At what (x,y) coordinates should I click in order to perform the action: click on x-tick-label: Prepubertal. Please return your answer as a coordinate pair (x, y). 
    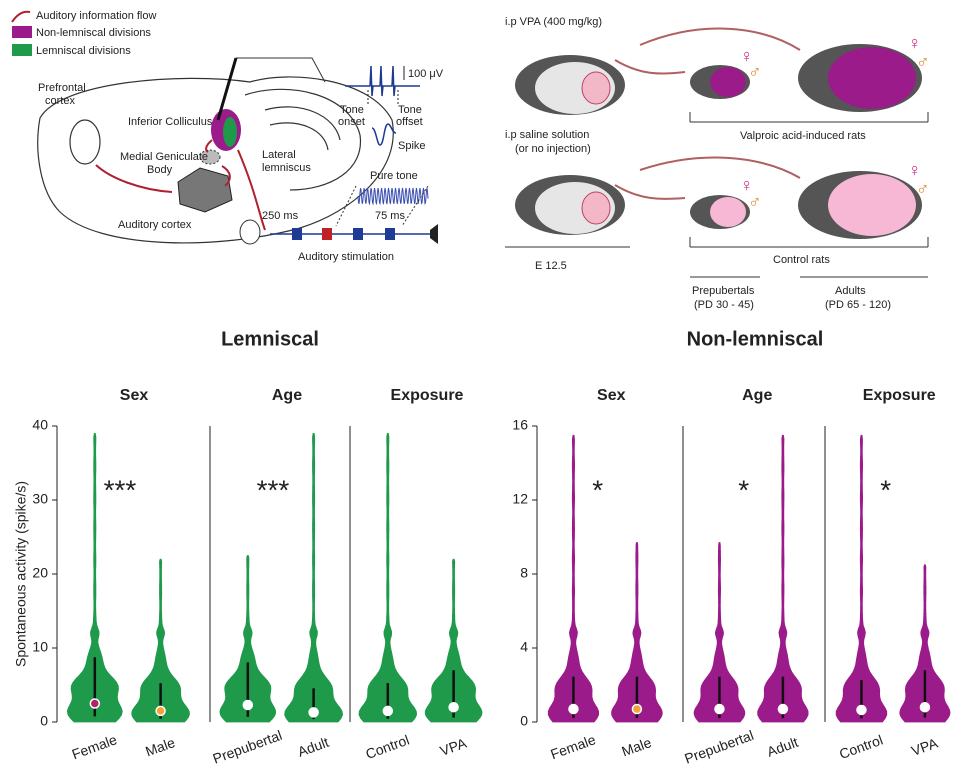
    Looking at the image, I should click on (718, 747).